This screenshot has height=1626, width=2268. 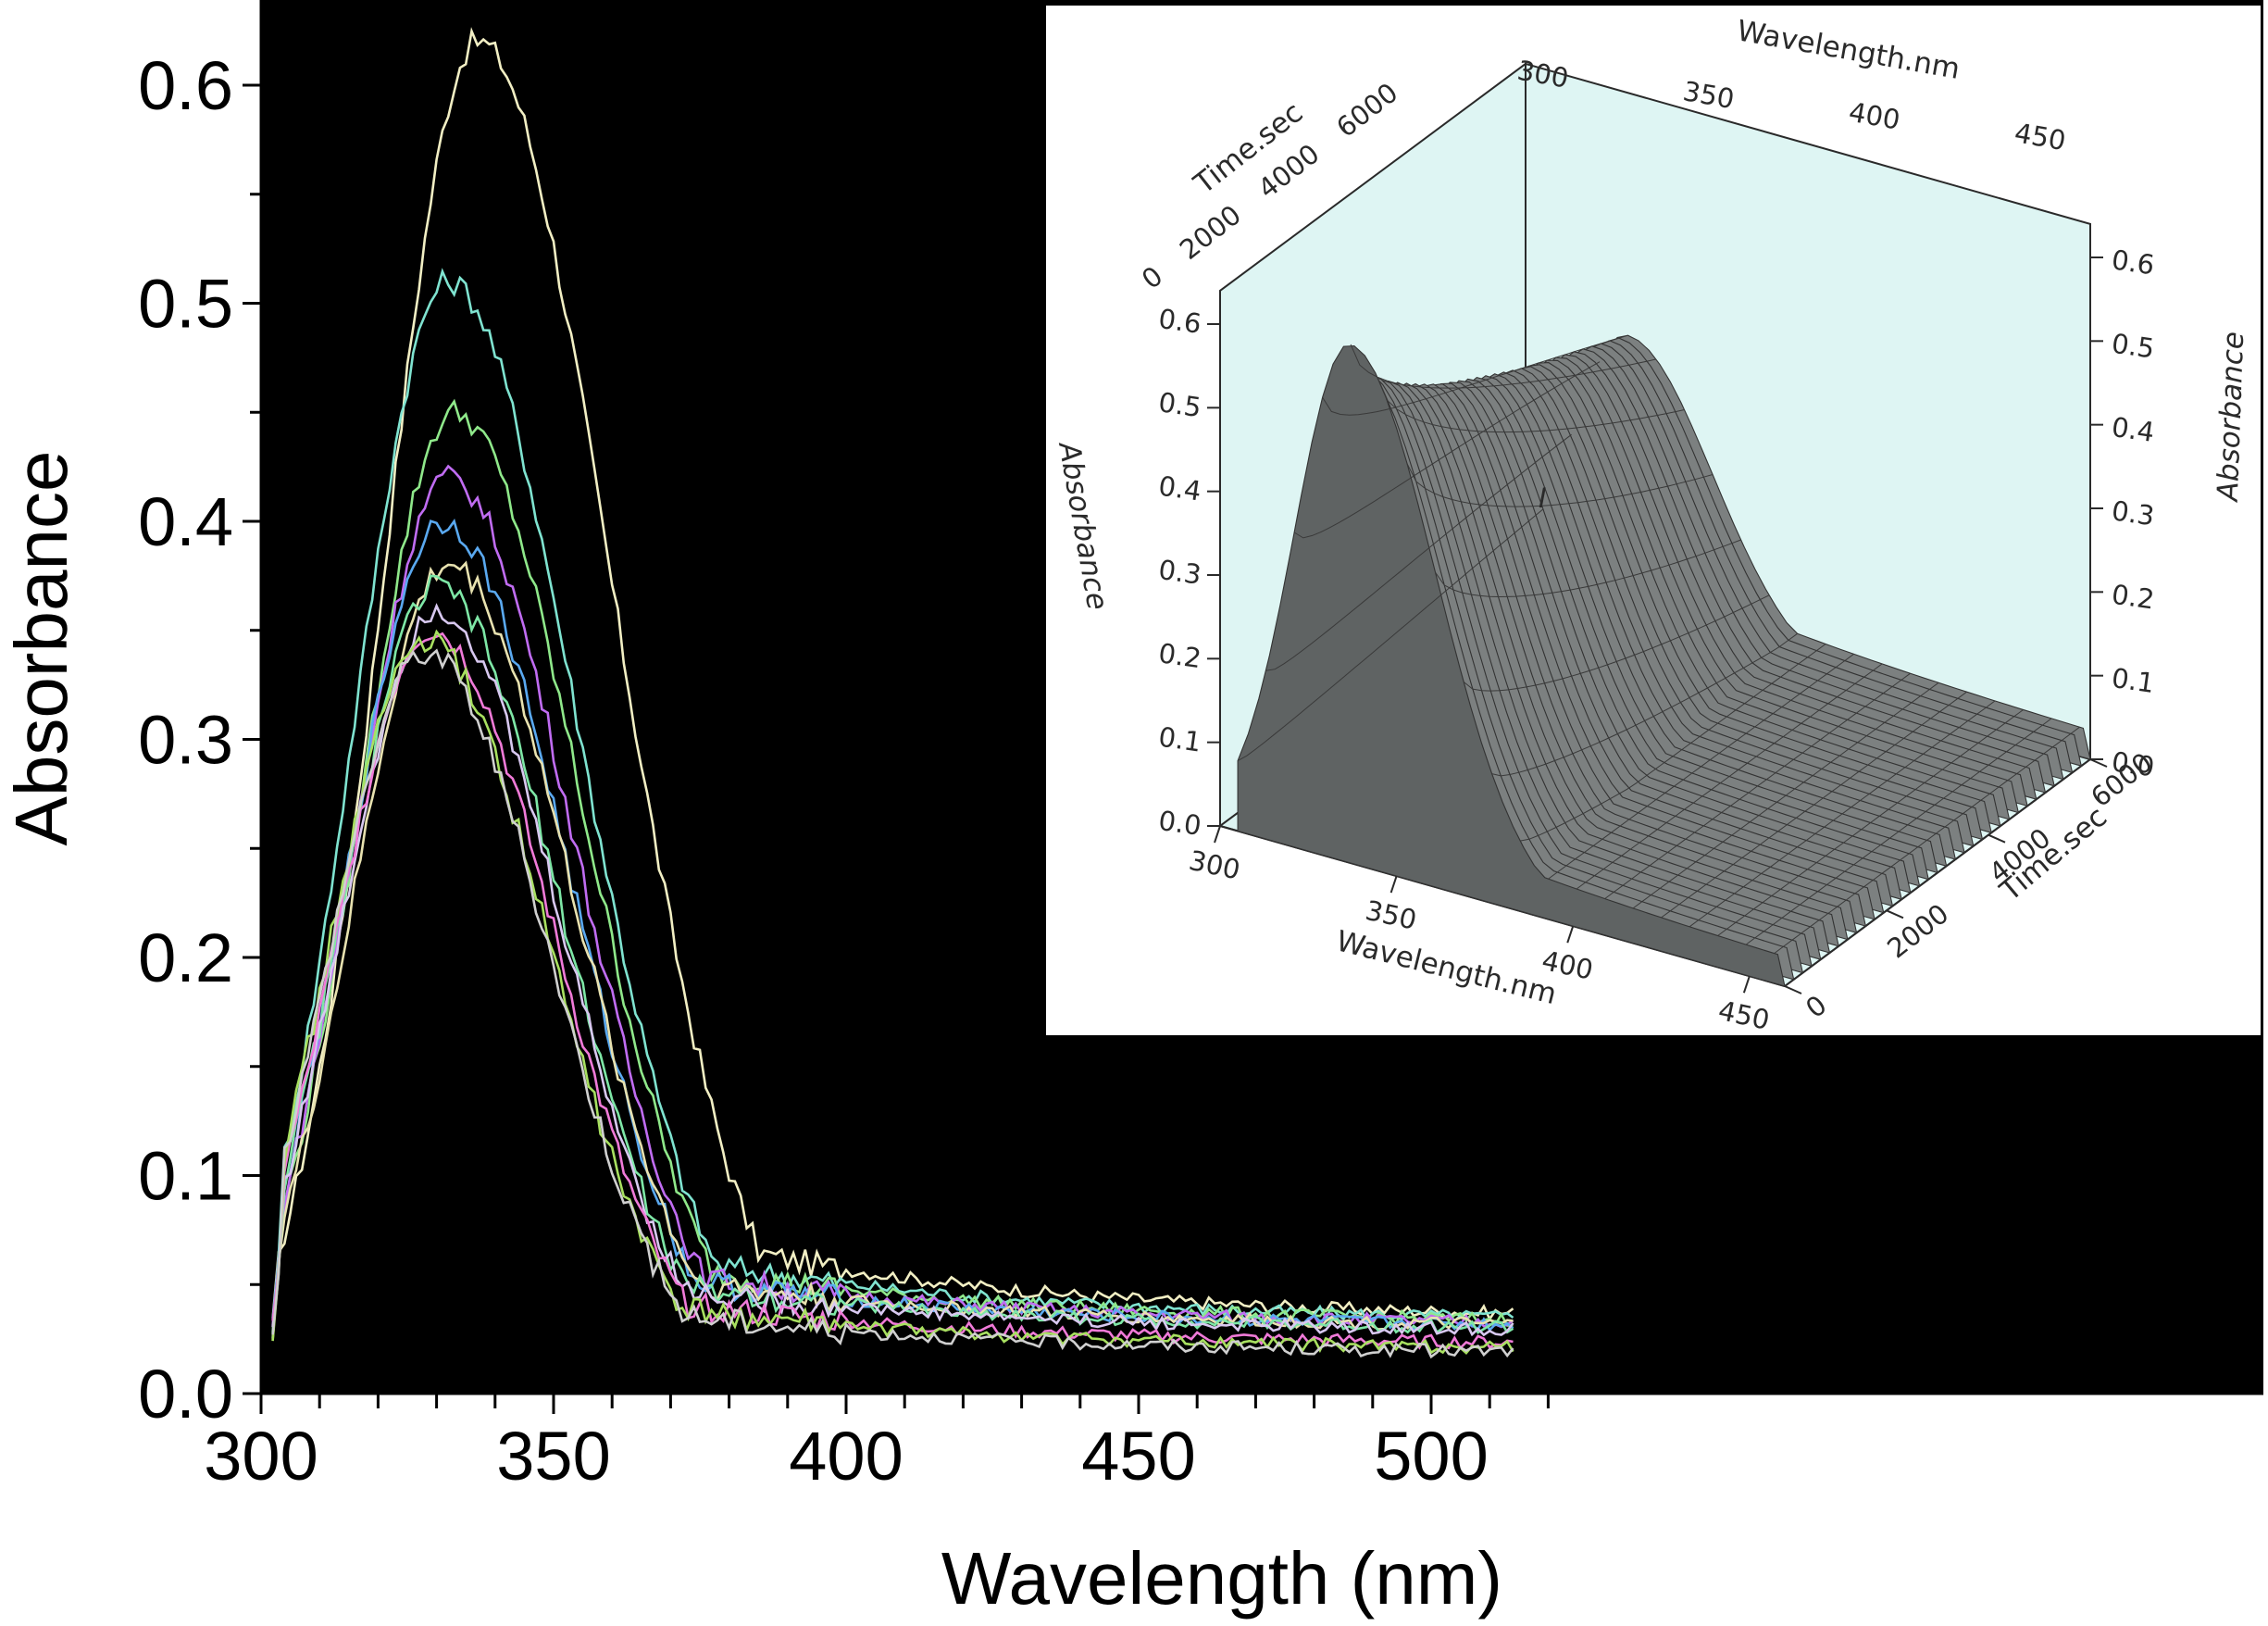 What do you see at coordinates (185, 741) in the screenshot?
I see `y-tick-label: 0.3` at bounding box center [185, 741].